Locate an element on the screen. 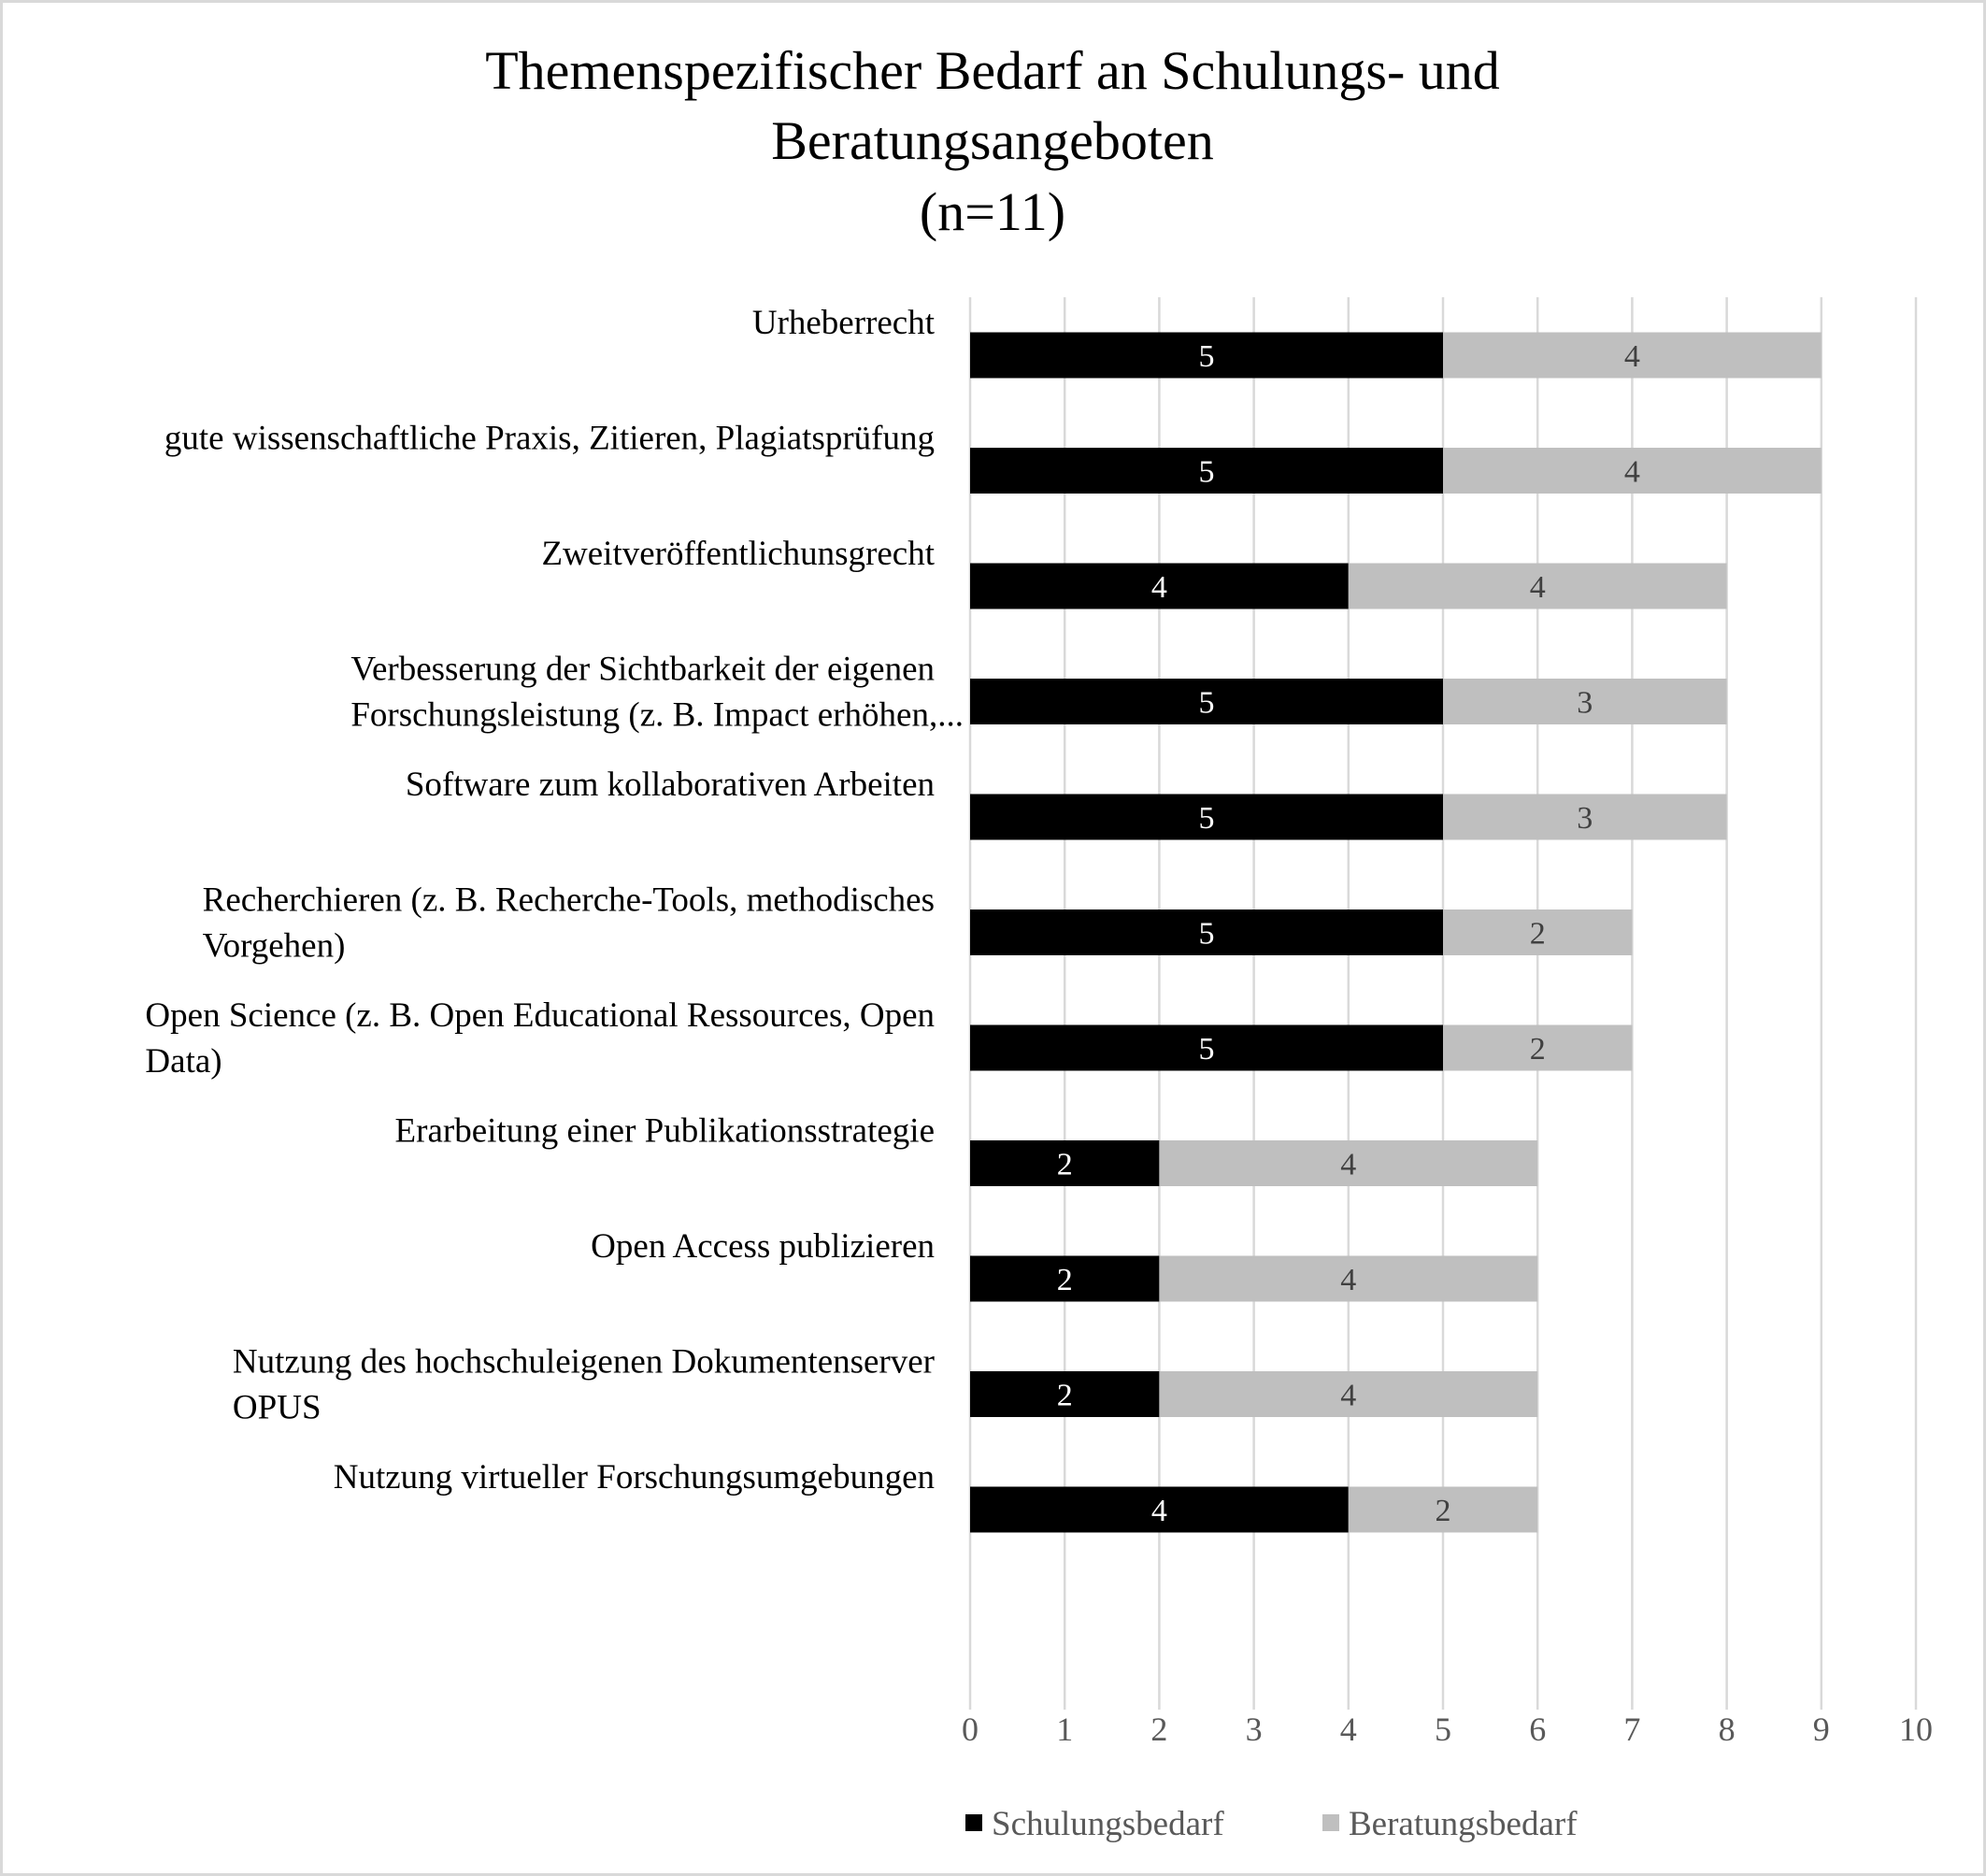 The height and width of the screenshot is (1876, 1986). x-tick-label: 5 is located at coordinates (1443, 1730).